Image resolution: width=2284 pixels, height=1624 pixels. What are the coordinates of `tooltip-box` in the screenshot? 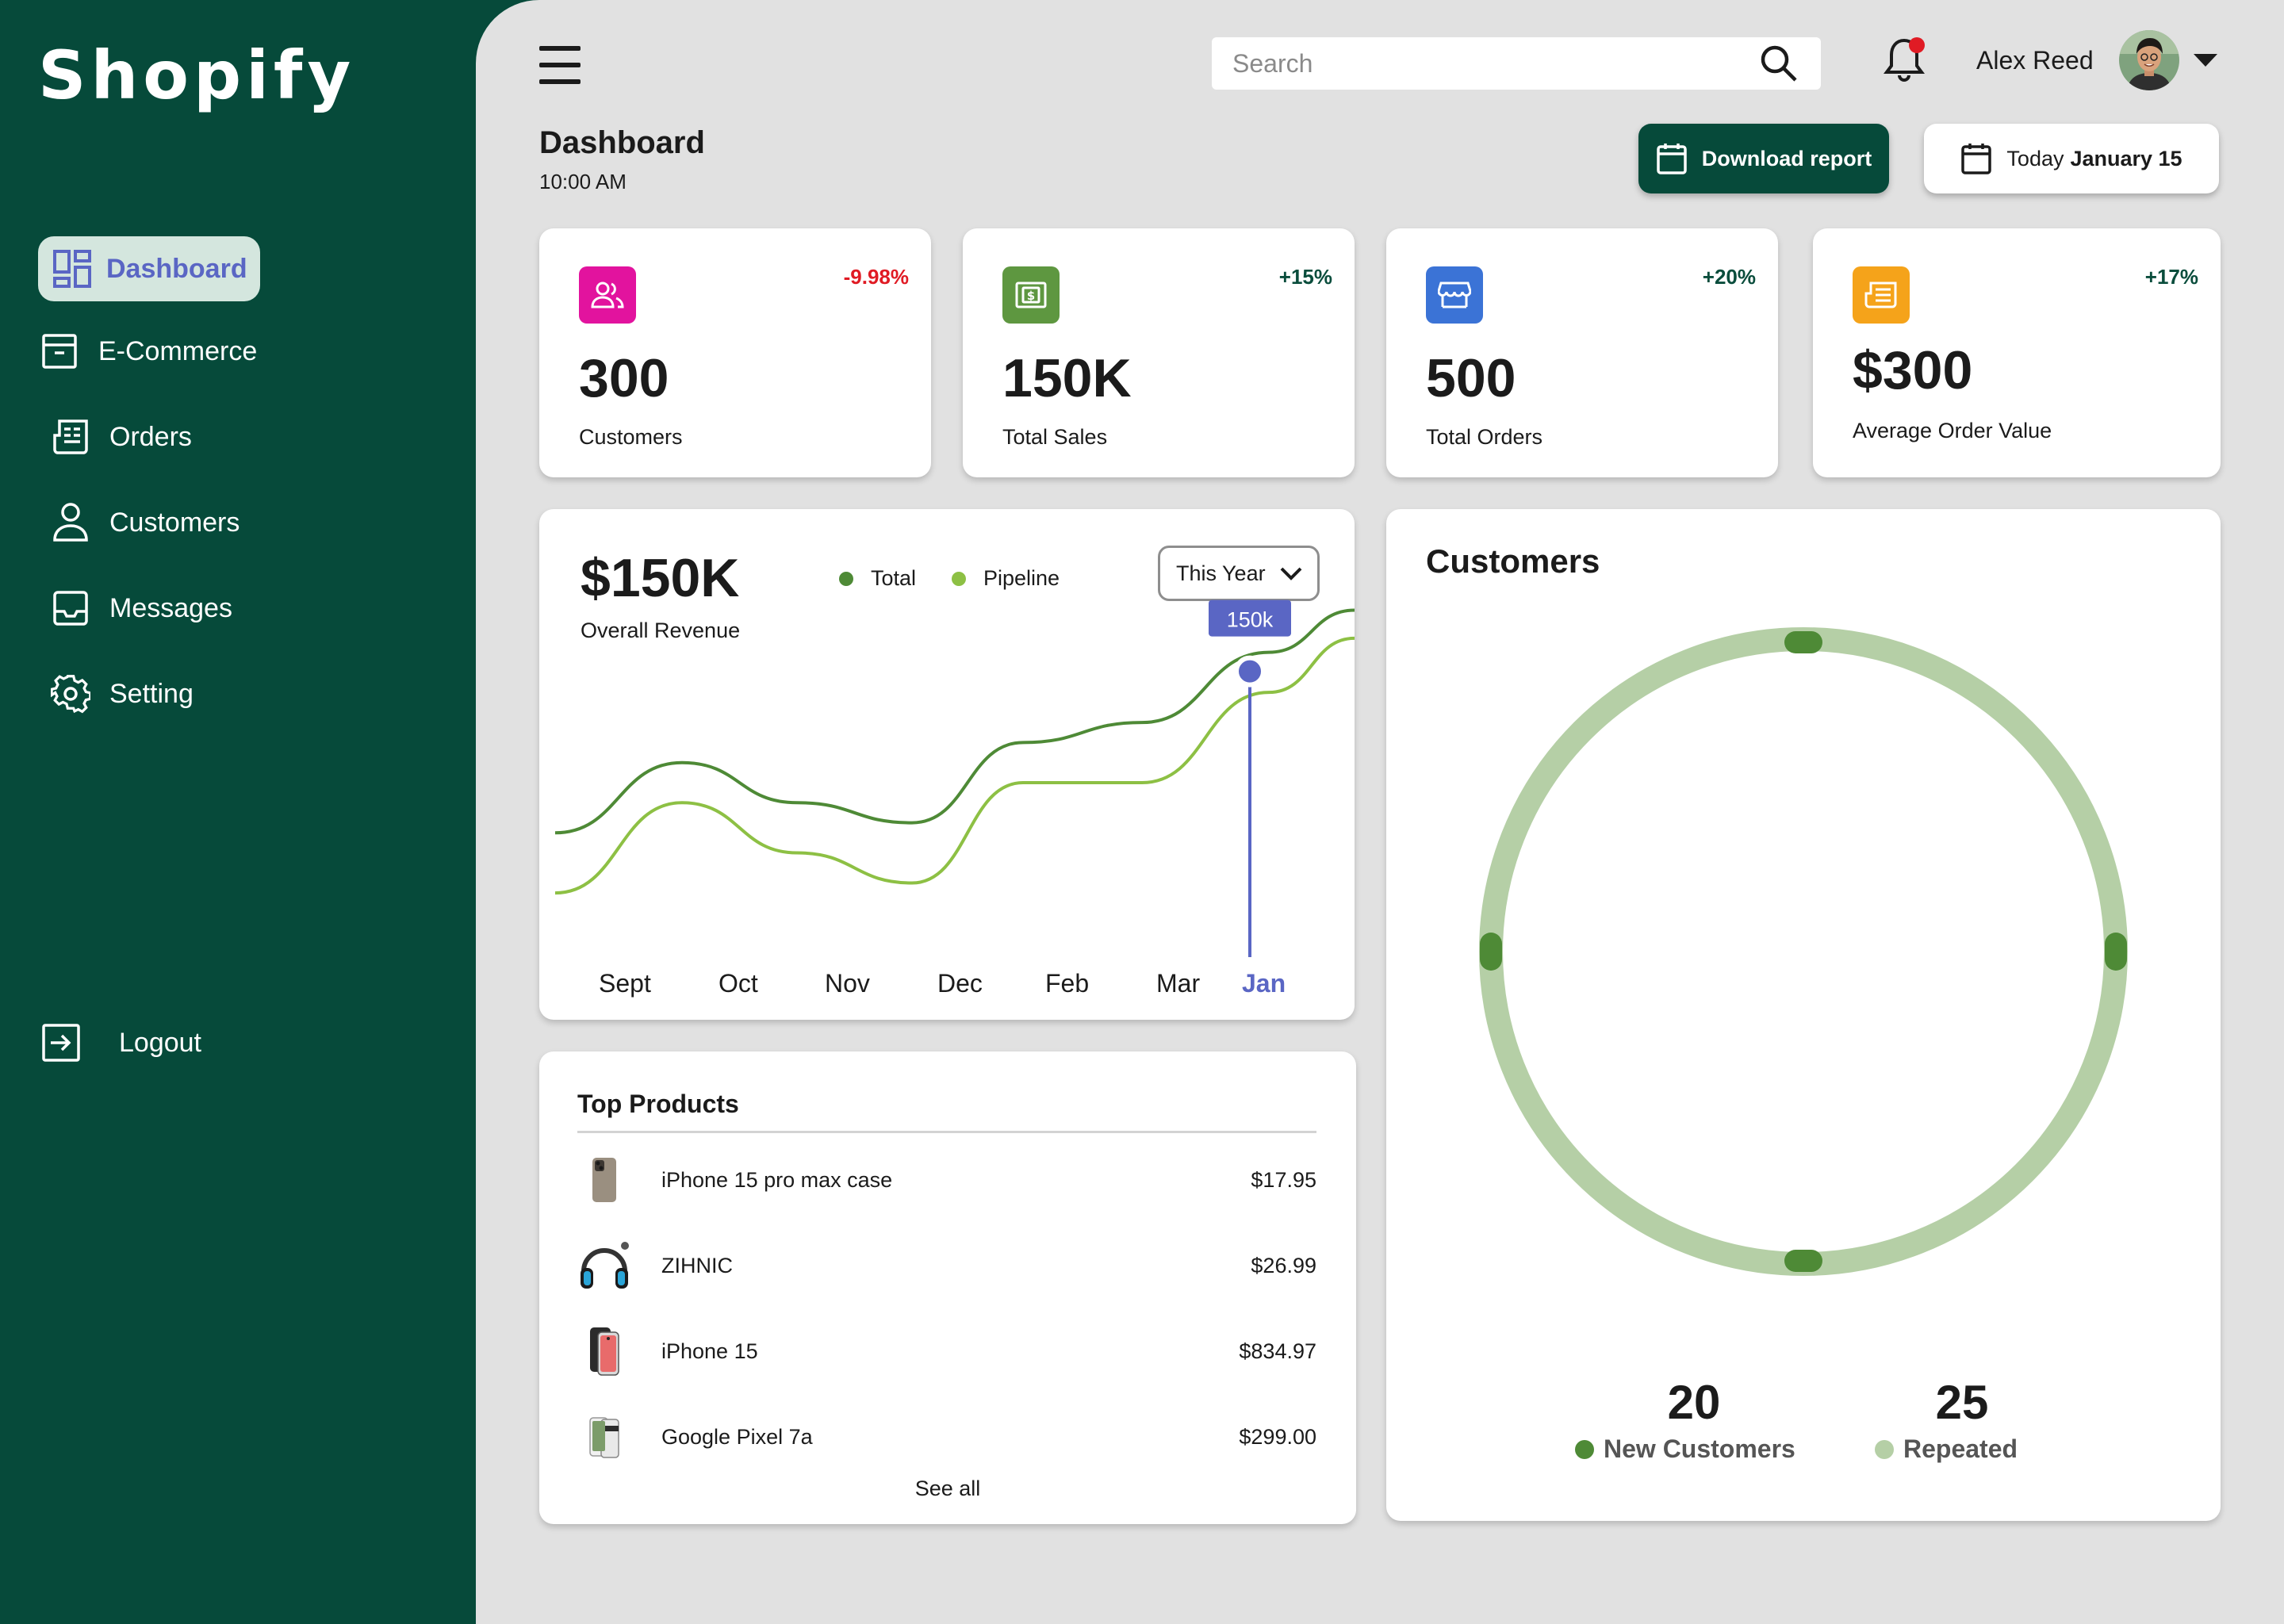 It's located at (1250, 618).